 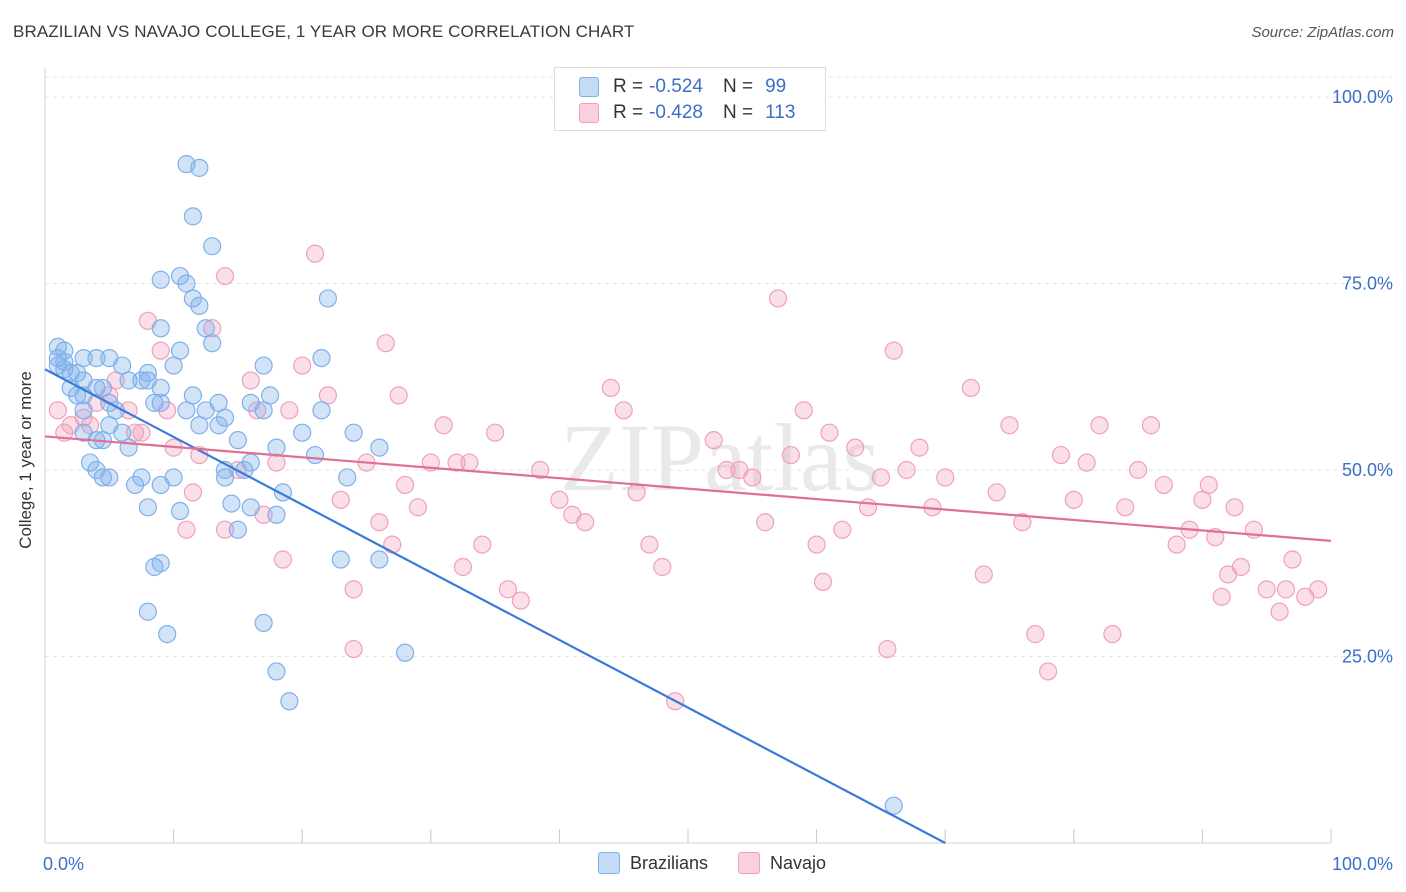 What do you see at coordinates (25, 460) in the screenshot?
I see `y-axis-label: College, 1 year or more` at bounding box center [25, 460].